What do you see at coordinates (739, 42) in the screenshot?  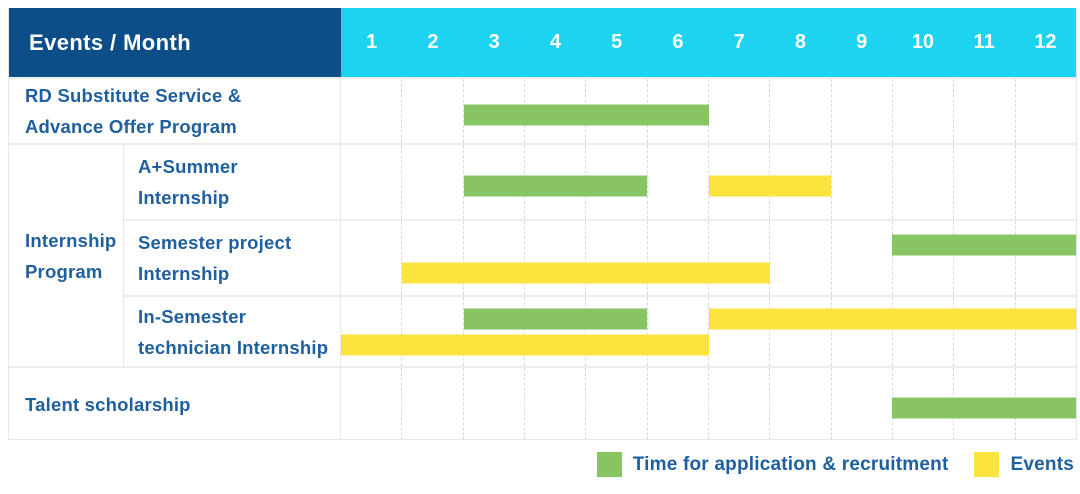 I see `month-header-7: 7` at bounding box center [739, 42].